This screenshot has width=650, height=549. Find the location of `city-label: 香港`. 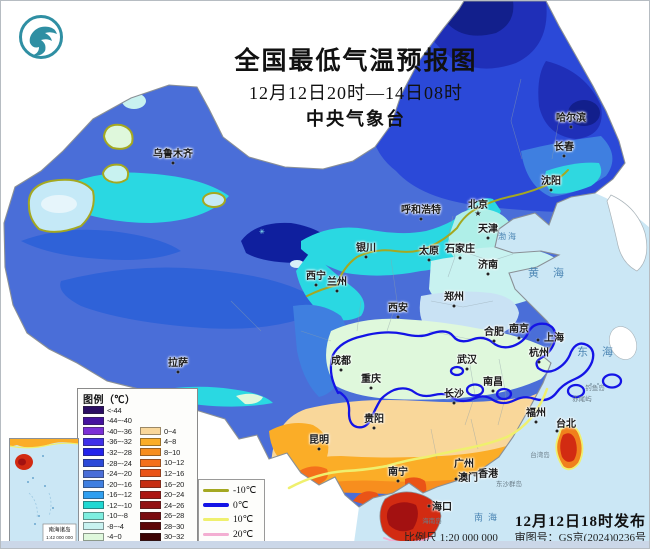

city-label: 香港 is located at coordinates (488, 474).